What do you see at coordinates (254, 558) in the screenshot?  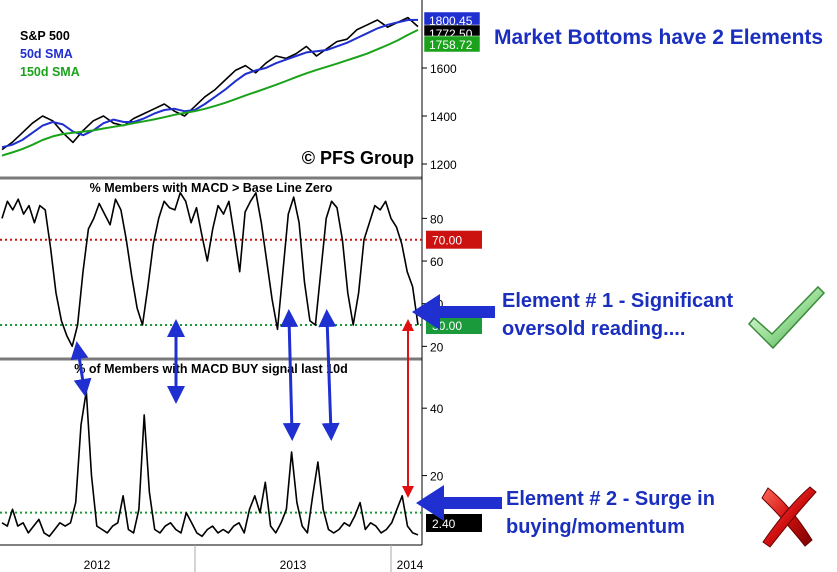 I see `x-axis: 2012 2013 2014` at bounding box center [254, 558].